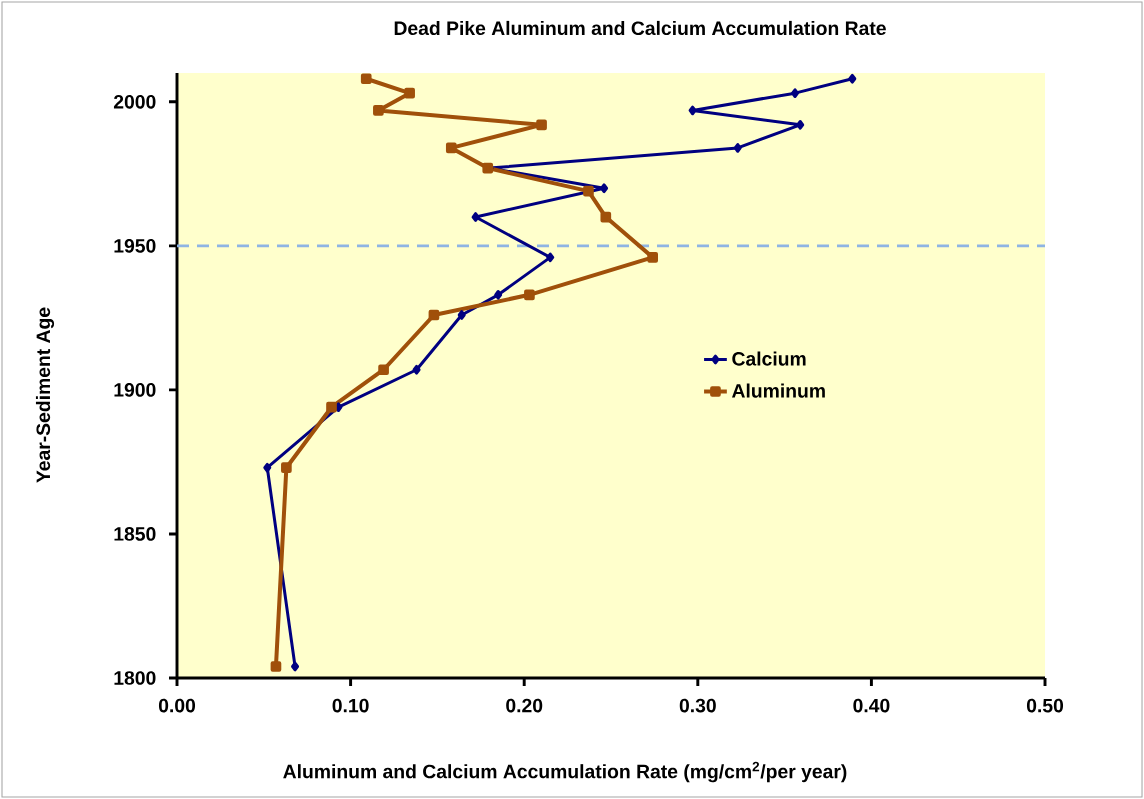  I want to click on x-tick-label: 0.20, so click(524, 705).